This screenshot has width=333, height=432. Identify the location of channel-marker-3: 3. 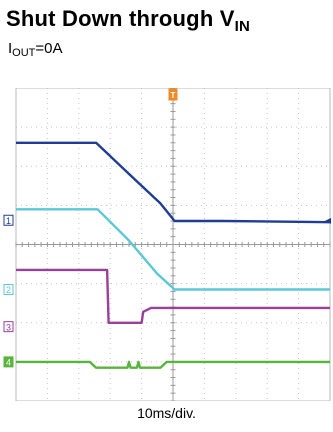
(8, 327).